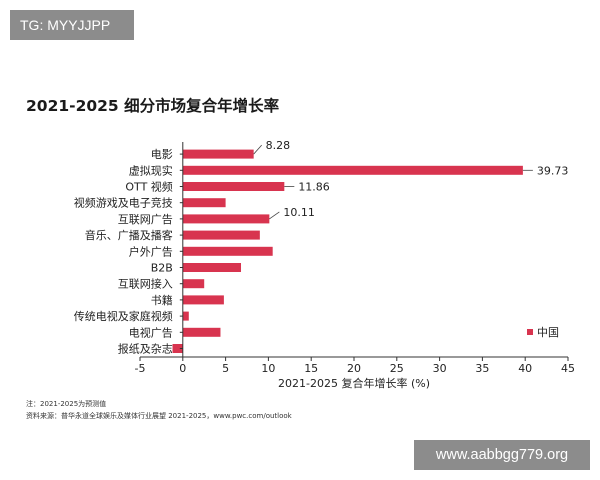 The image size is (600, 480). I want to click on data-label: 39.73, so click(553, 170).